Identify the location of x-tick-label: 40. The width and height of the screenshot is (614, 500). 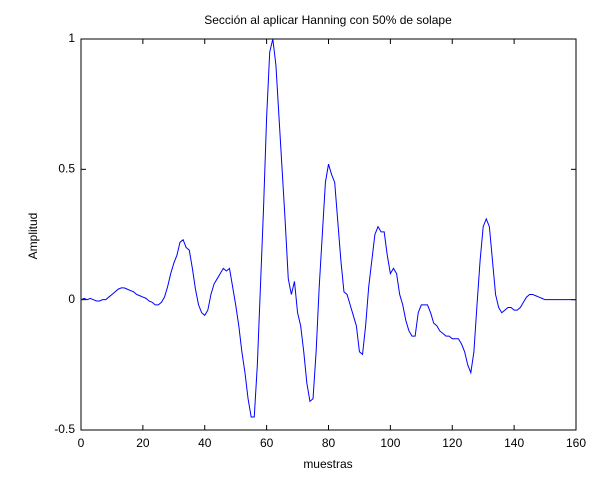
(205, 443).